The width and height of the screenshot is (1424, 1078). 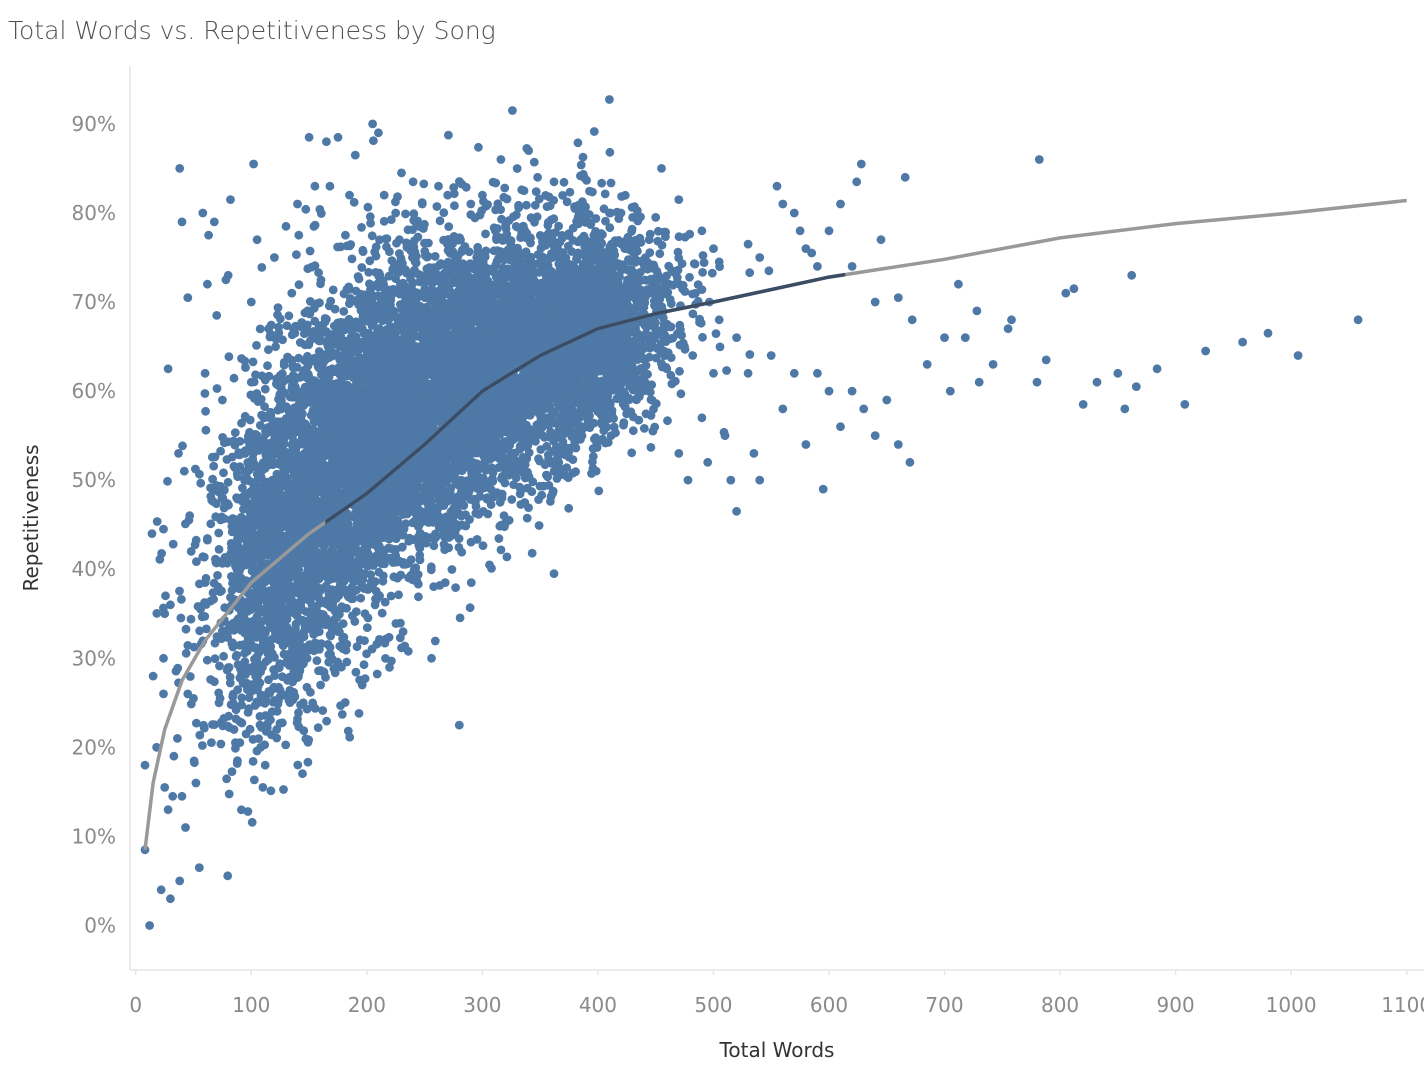 What do you see at coordinates (94, 213) in the screenshot?
I see `y-tick-label: 80%` at bounding box center [94, 213].